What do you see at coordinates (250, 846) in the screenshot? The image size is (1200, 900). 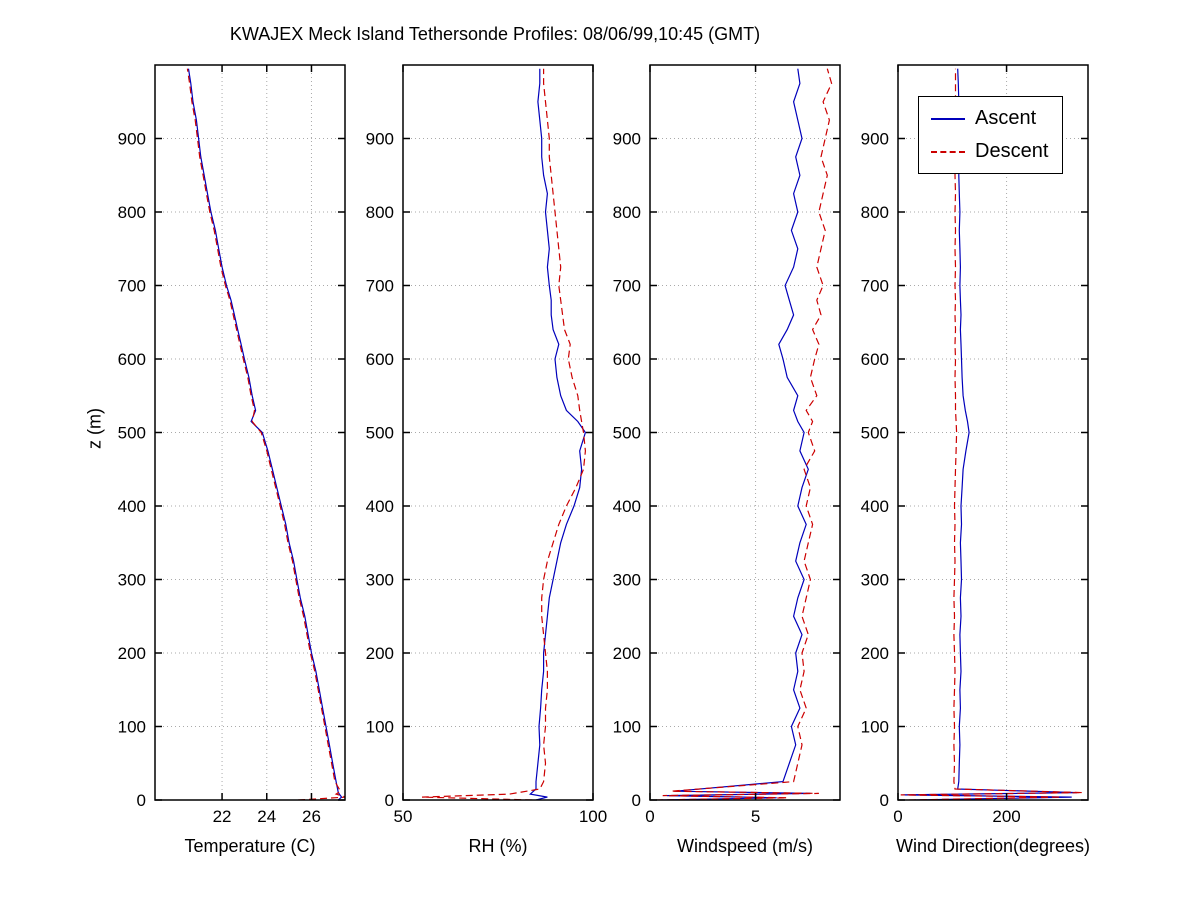 I see `x-axis-label-temperature: Temperature (C)` at bounding box center [250, 846].